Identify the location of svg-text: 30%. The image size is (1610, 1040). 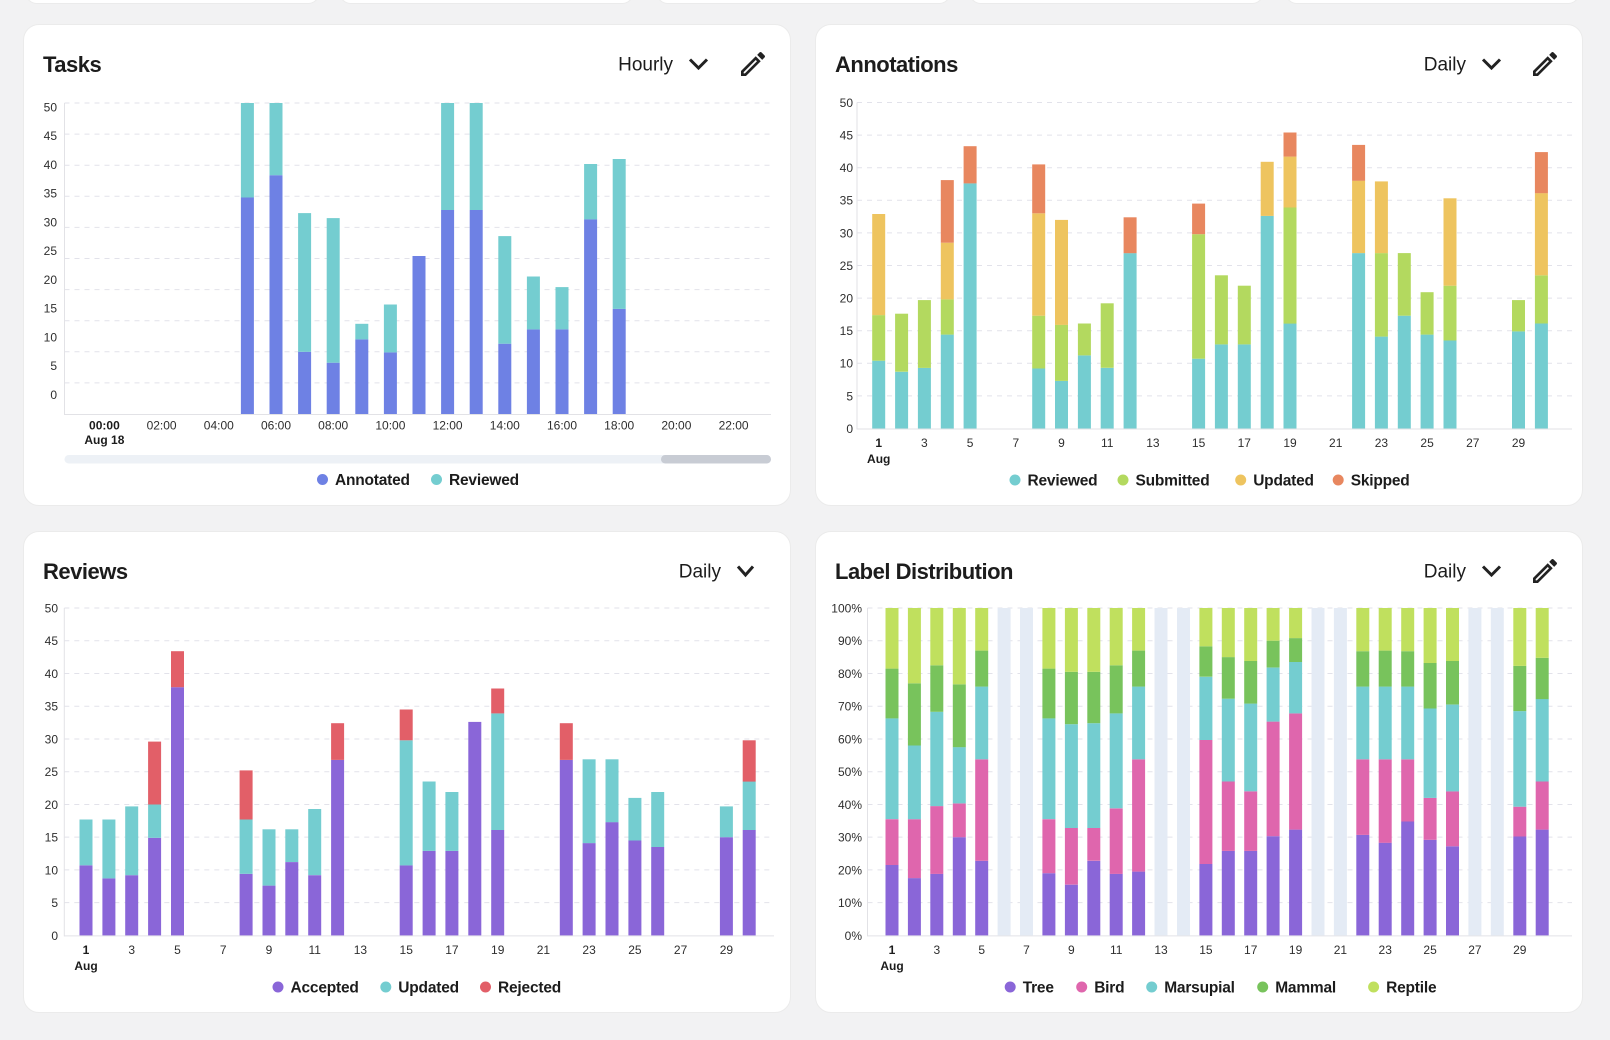
(850, 838).